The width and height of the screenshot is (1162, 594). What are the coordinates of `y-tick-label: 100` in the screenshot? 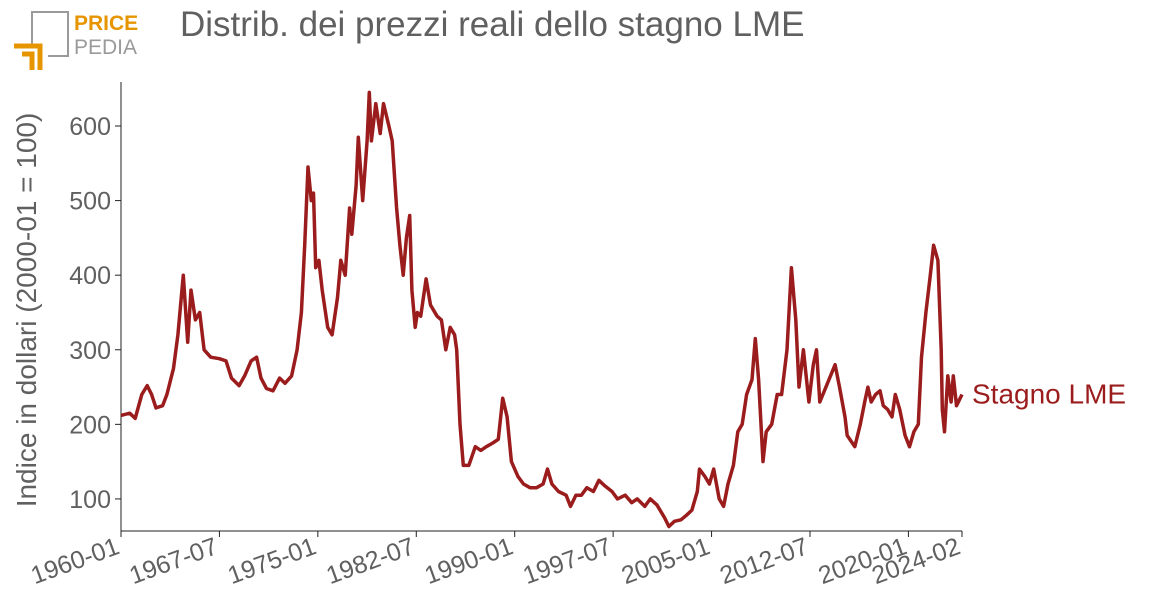 It's located at (90, 500).